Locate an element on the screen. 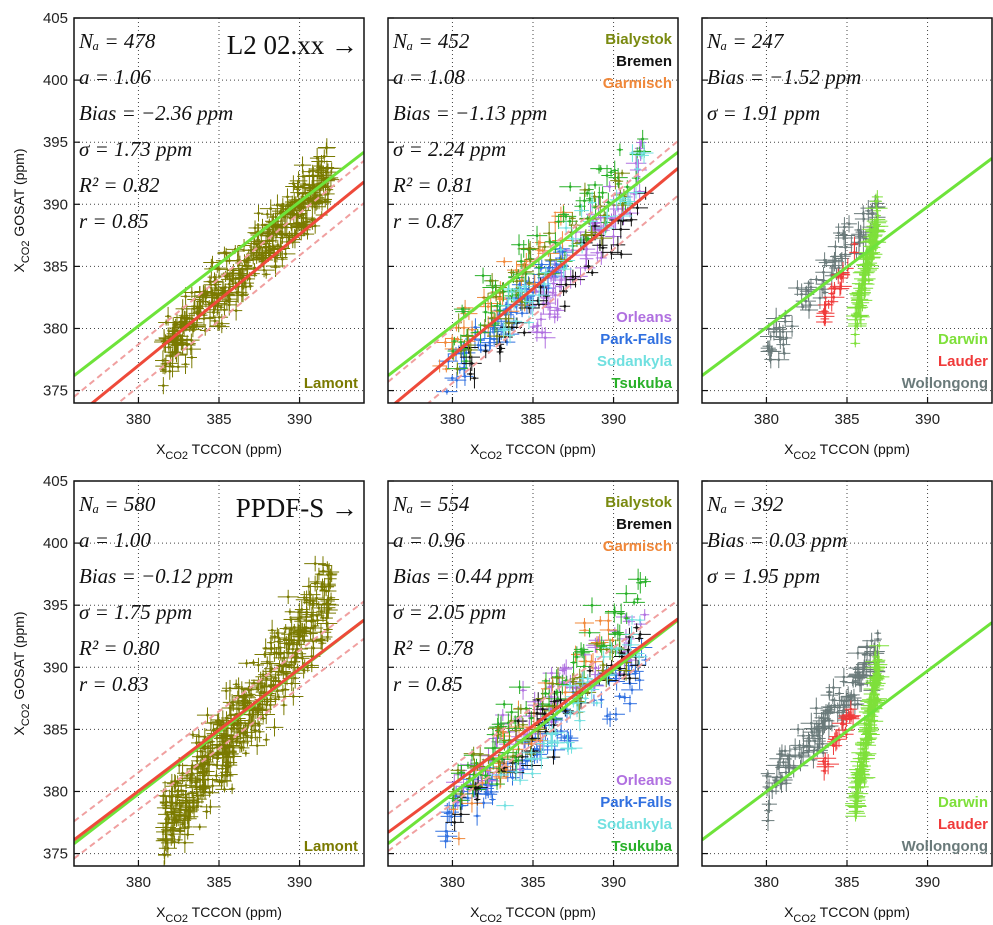 The height and width of the screenshot is (925, 993). fit-line-red is located at coordinates (533, 725).